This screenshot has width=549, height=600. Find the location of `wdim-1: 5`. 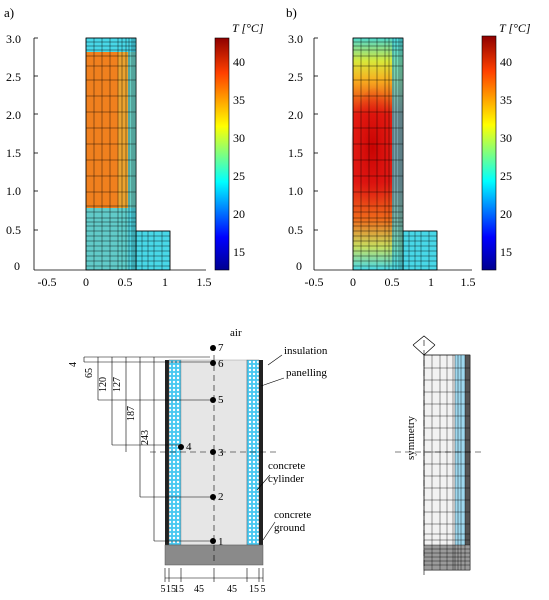

wdim-1: 5 is located at coordinates (163, 589).